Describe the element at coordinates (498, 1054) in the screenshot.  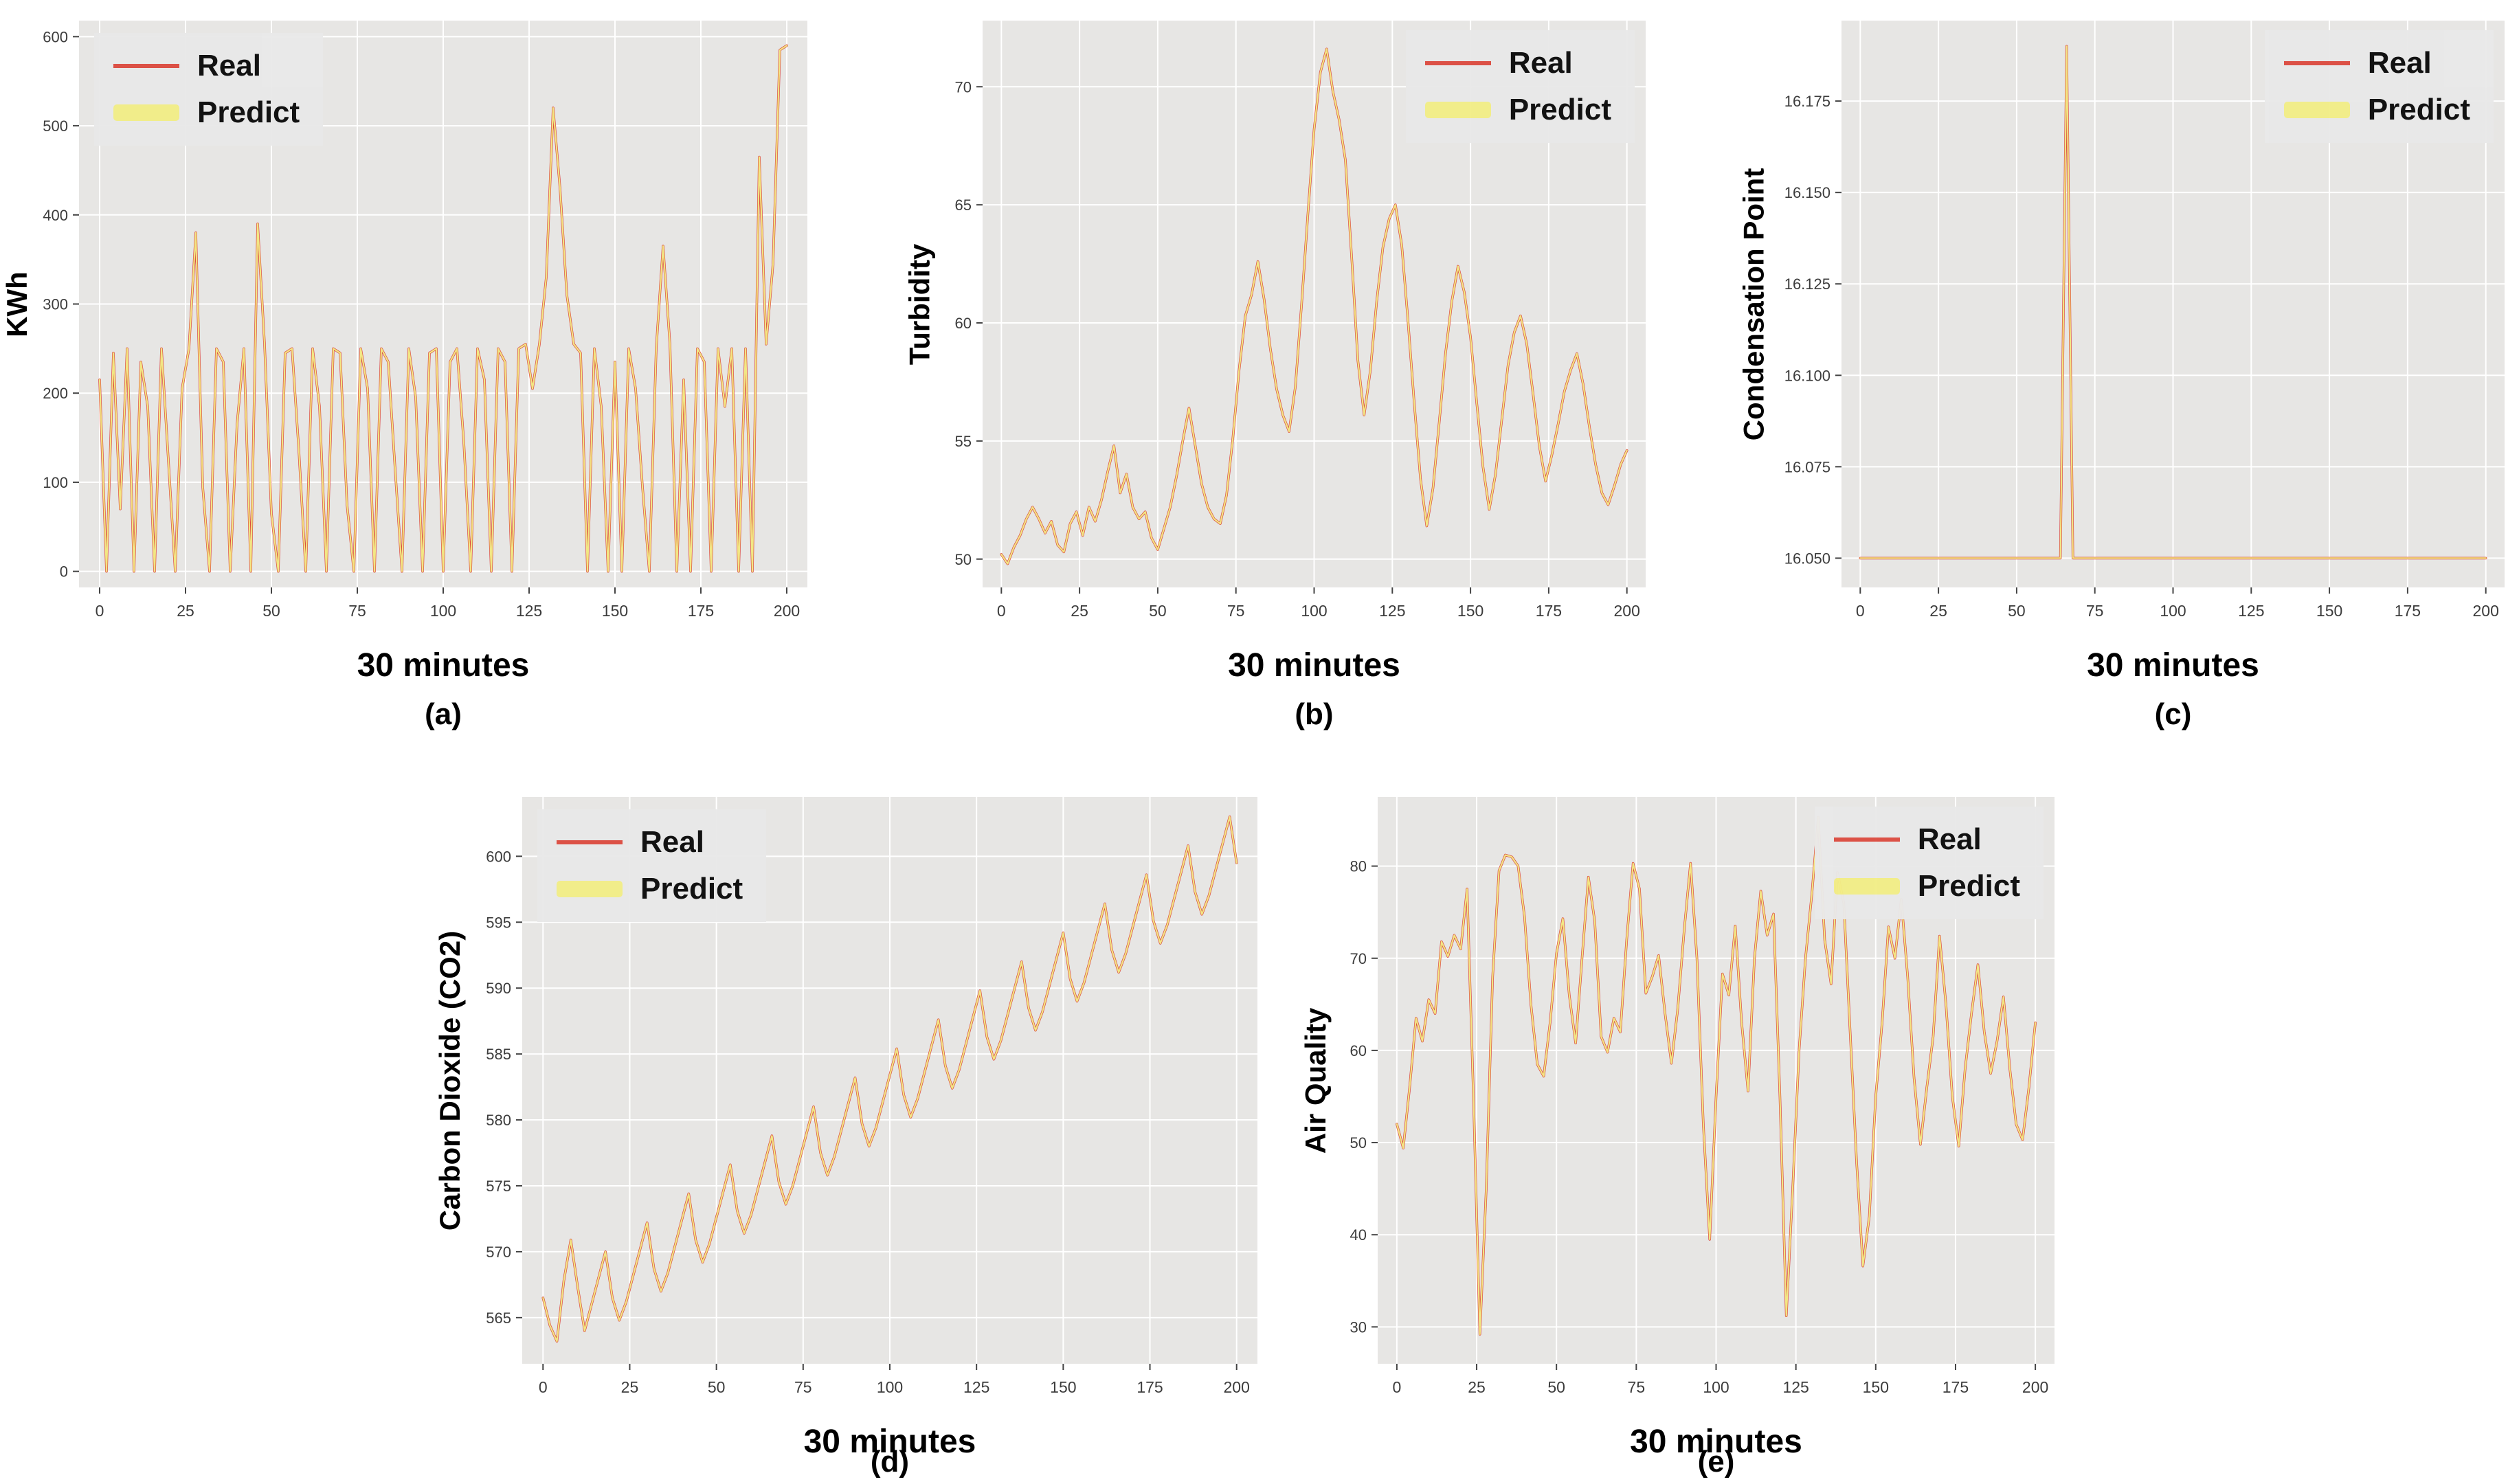
I see `svg-text: 585` at that location.